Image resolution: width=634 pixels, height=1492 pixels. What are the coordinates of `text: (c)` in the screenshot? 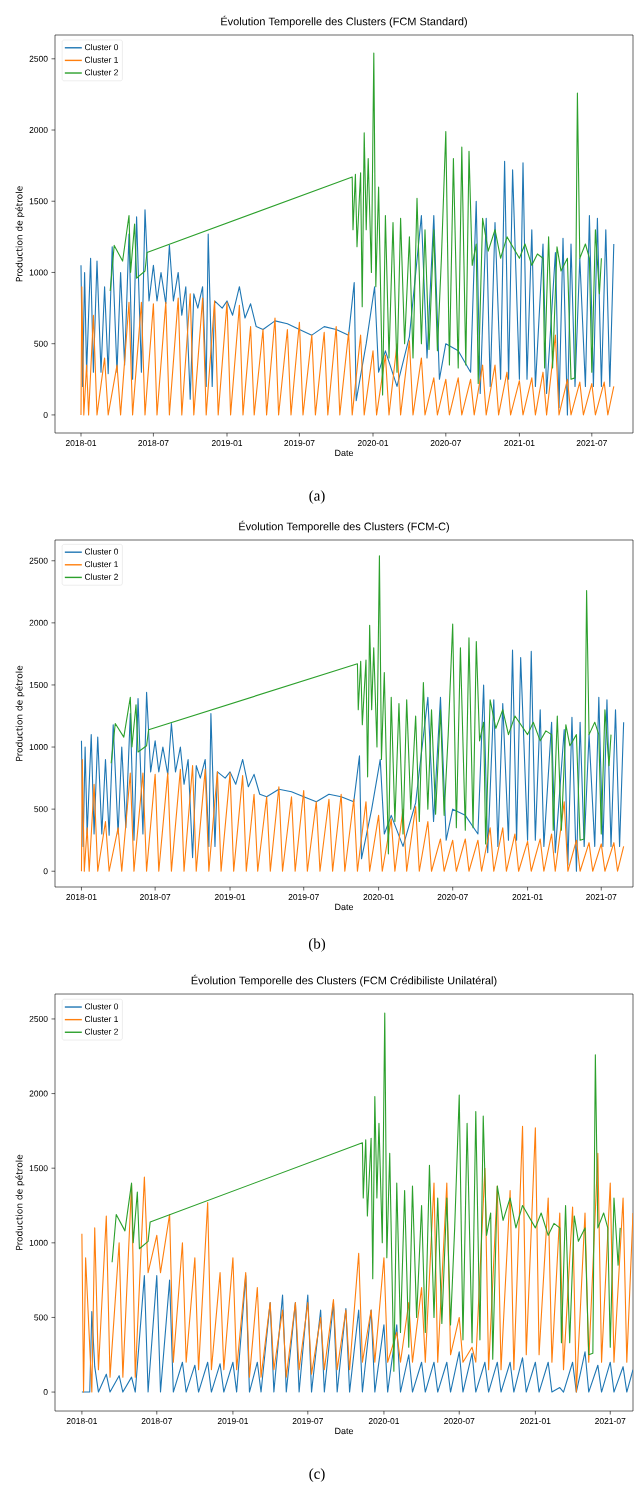 It's located at (317, 1475).